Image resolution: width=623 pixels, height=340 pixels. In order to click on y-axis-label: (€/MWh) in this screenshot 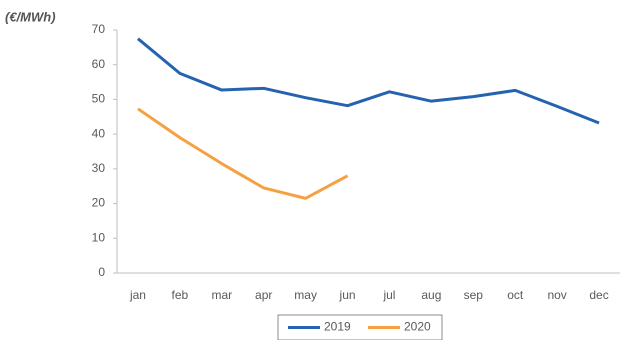, I will do `click(30, 16)`.